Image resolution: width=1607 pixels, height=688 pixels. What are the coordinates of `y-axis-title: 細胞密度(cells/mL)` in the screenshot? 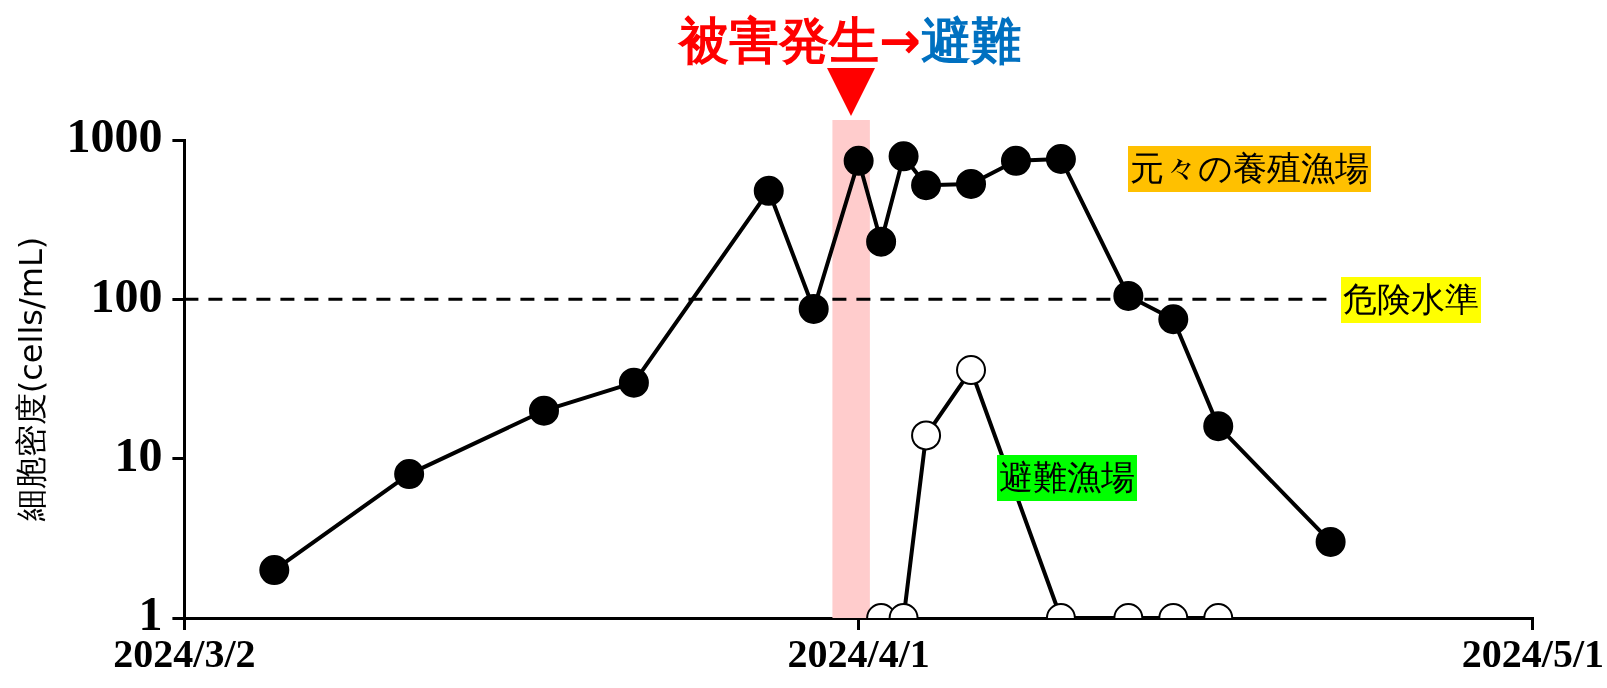 It's located at (30, 379).